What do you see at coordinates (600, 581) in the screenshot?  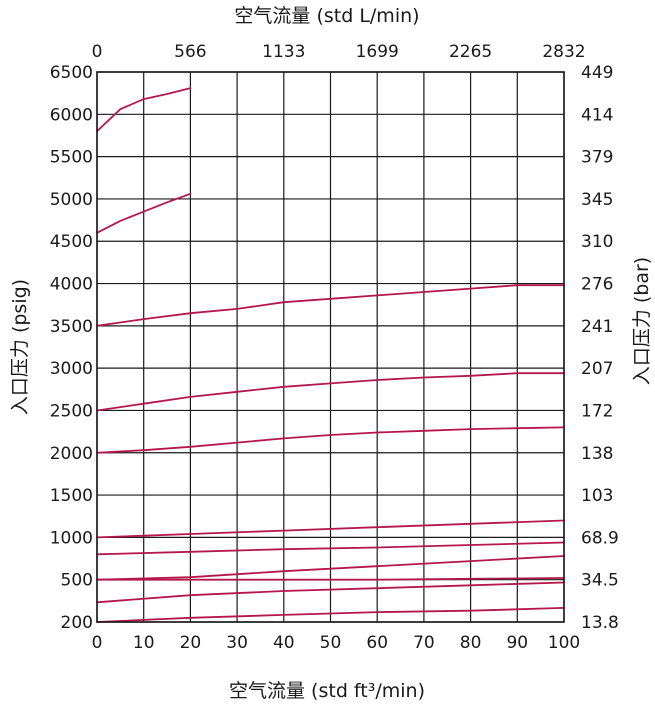 I see `y-right-tick-label: 34.5` at bounding box center [600, 581].